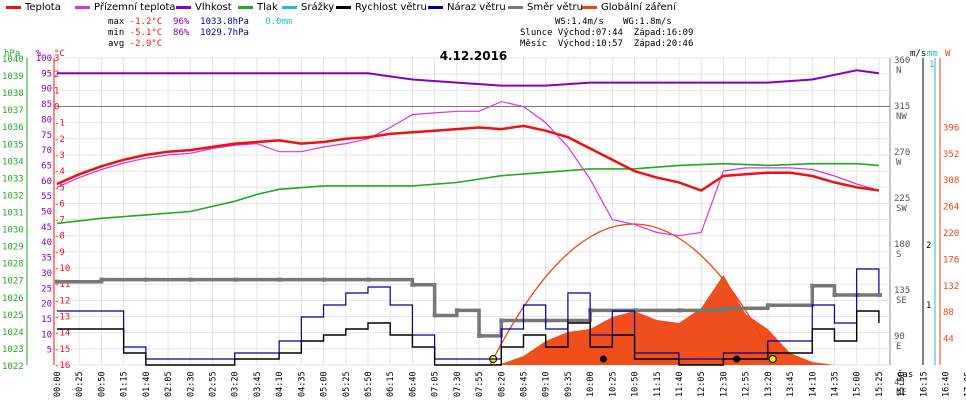 Image resolution: width=966 pixels, height=400 pixels. What do you see at coordinates (191, 384) in the screenshot?
I see `x-tick-label: 02:30` at bounding box center [191, 384].